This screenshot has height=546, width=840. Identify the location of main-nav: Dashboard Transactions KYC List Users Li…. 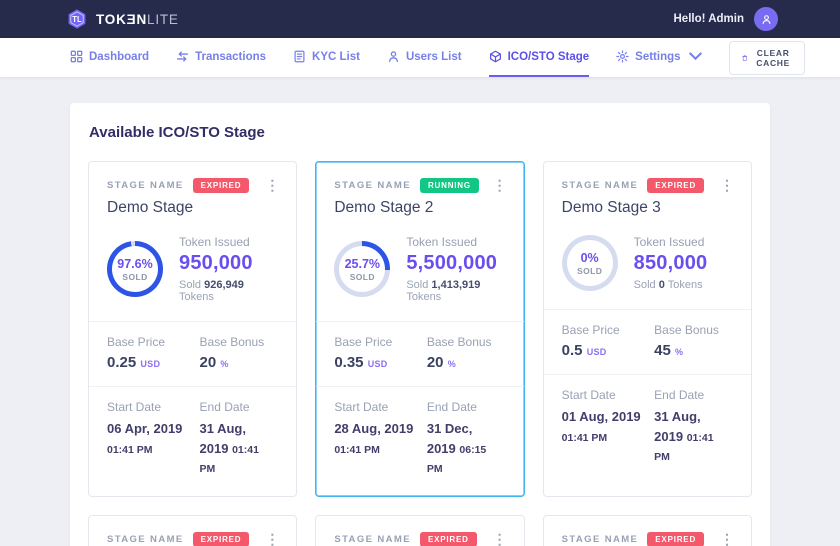
(420, 57).